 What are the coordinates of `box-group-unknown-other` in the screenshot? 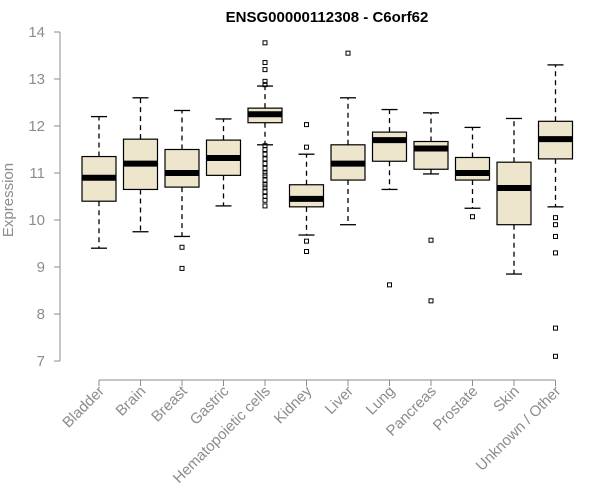 It's located at (555, 211).